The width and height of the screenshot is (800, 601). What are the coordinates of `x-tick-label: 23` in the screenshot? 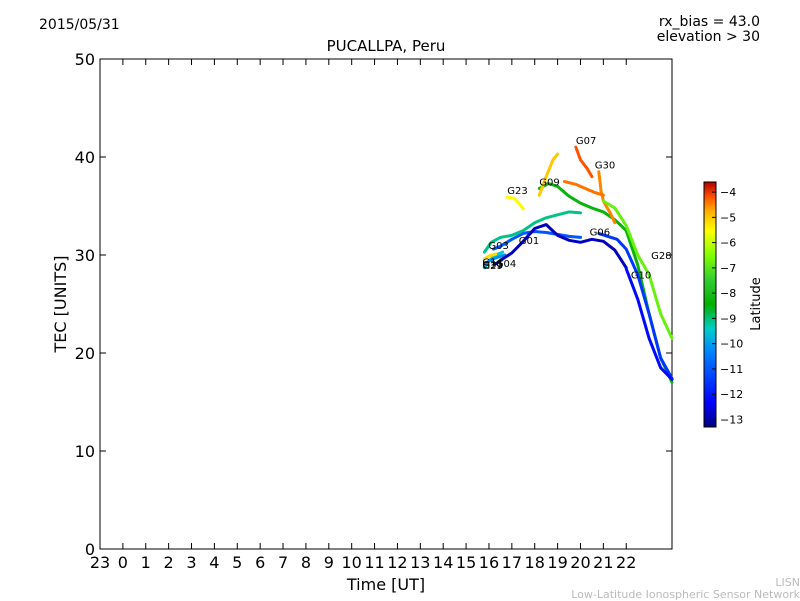 It's located at (100, 562).